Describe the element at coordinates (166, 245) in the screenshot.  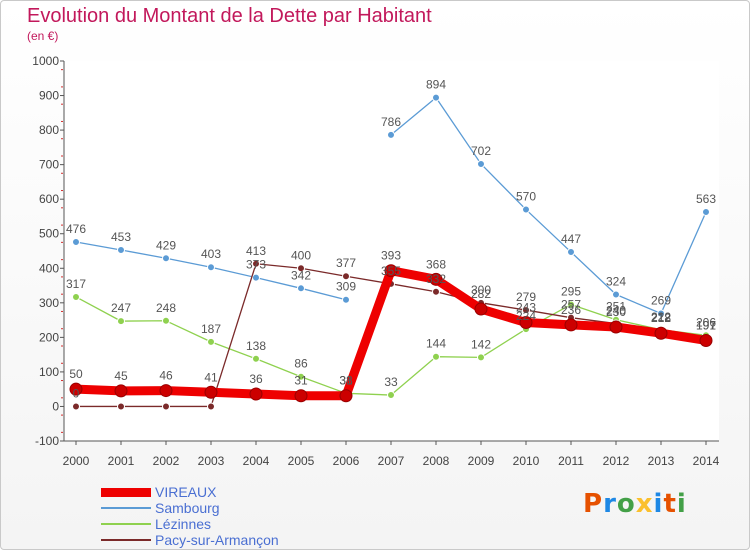
I see `data-label: 429` at that location.